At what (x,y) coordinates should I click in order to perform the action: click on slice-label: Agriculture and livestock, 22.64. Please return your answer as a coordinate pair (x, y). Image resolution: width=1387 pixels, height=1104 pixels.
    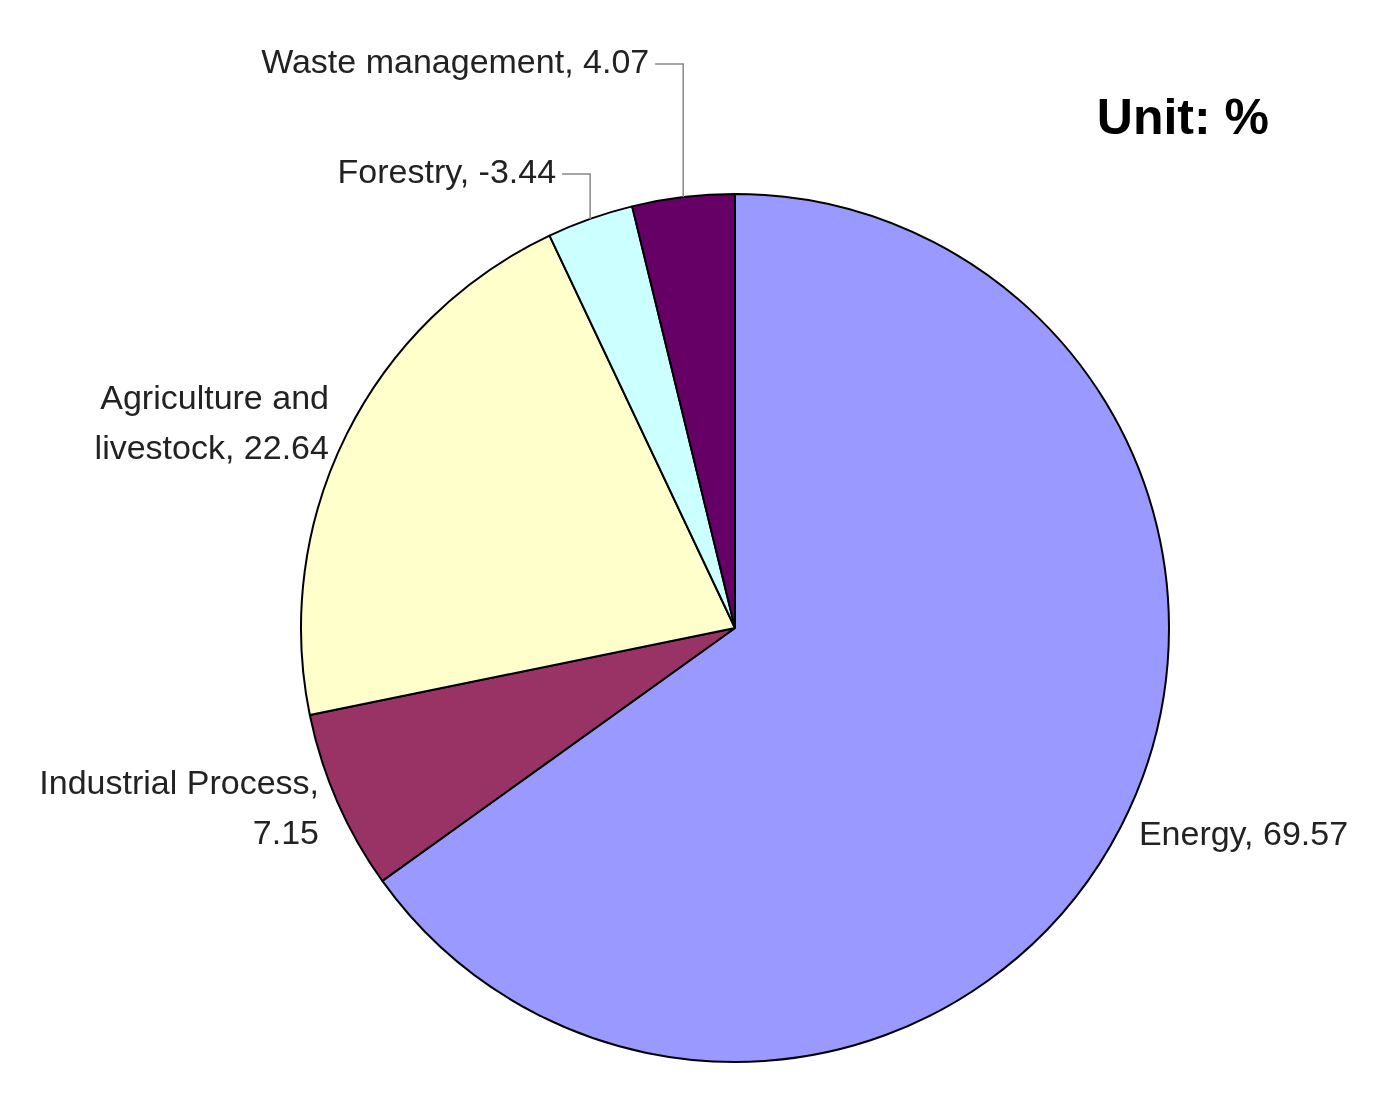
    Looking at the image, I should click on (211, 422).